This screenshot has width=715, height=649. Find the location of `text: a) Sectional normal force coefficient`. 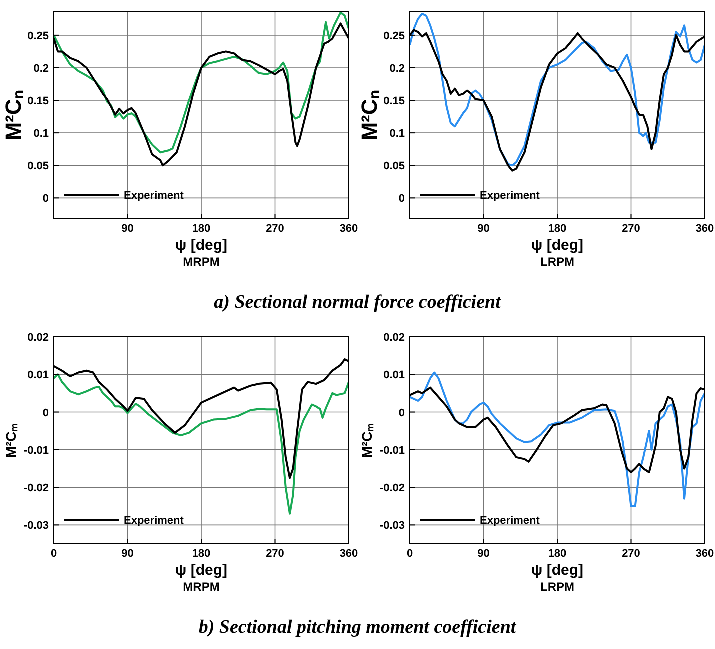

text: a) Sectional normal force coefficient is located at coordinates (358, 302).